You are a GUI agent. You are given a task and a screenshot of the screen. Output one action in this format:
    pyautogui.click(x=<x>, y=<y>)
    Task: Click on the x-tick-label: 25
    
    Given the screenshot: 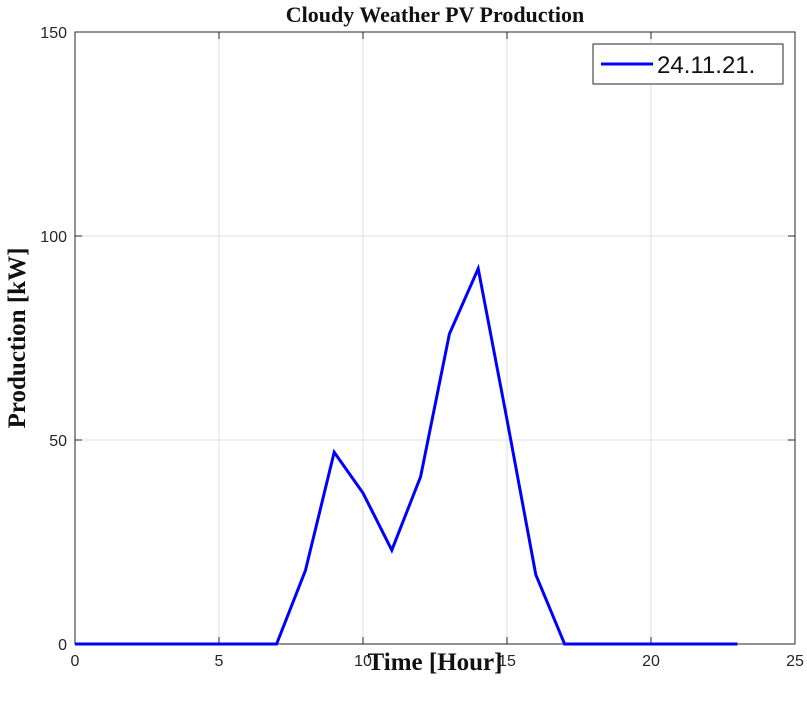 What is the action you would take?
    pyautogui.click(x=795, y=661)
    